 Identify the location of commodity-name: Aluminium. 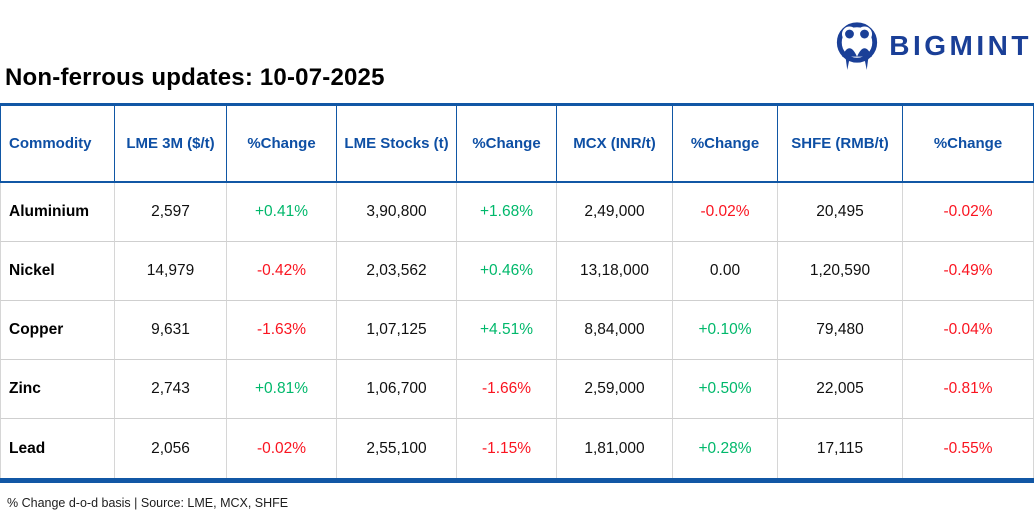
(57, 212).